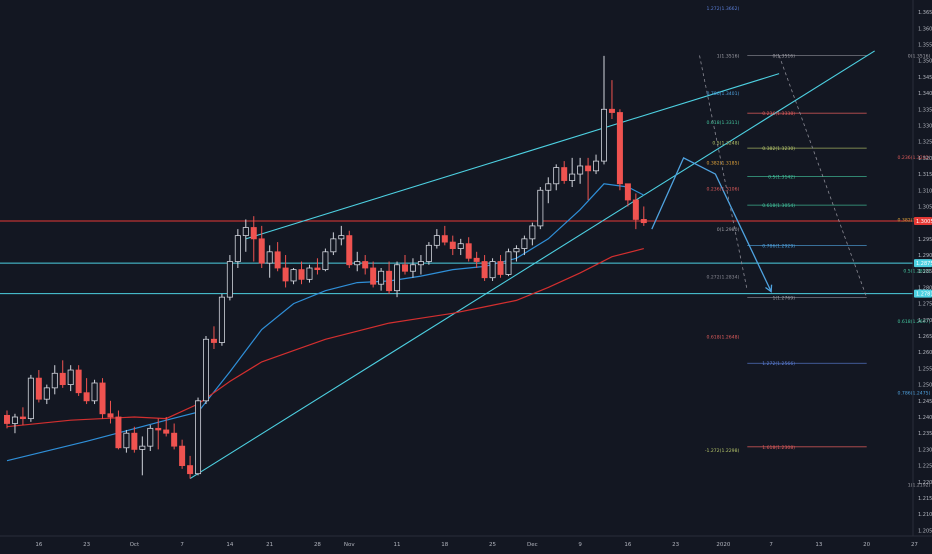 The image size is (932, 554). I want to click on fib-label-21: 0.236(1.3202), so click(914, 158).